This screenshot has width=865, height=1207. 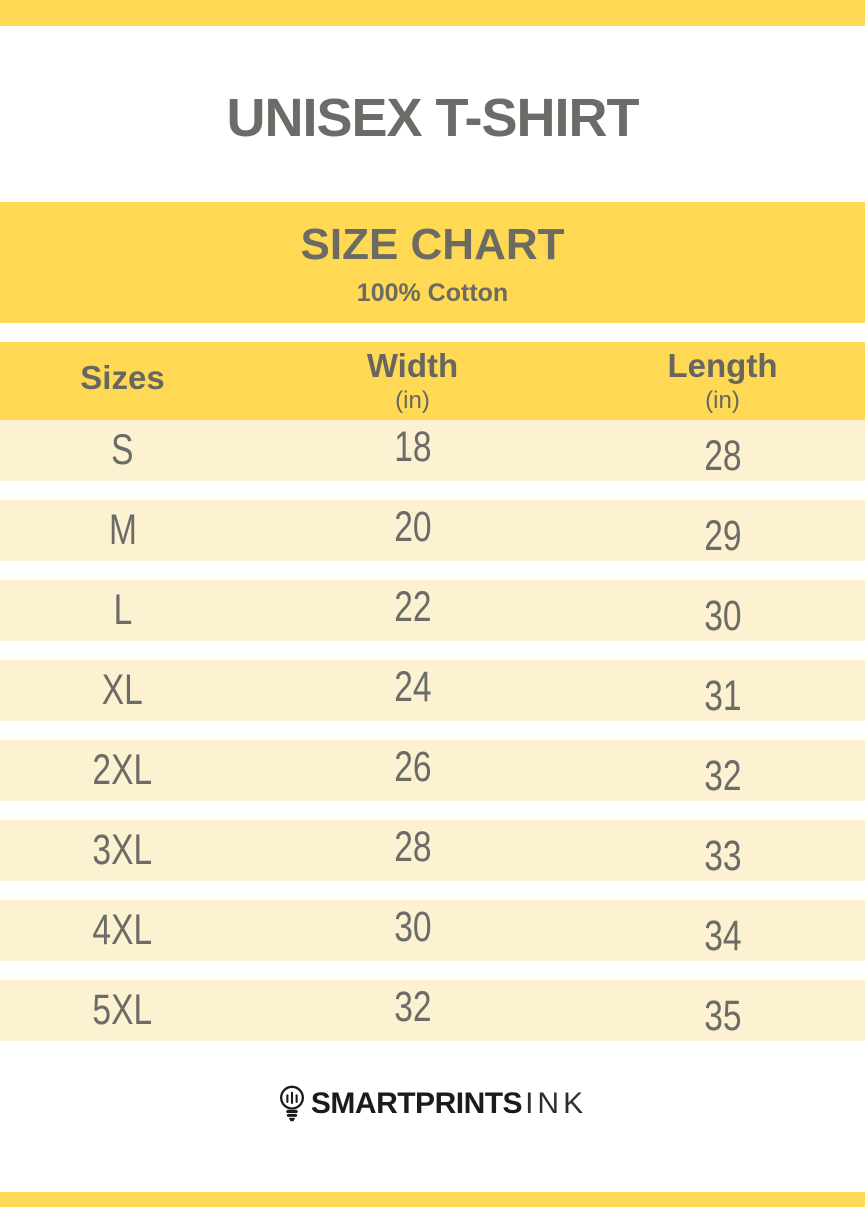 I want to click on bottom-accent-bar, so click(x=432, y=1199).